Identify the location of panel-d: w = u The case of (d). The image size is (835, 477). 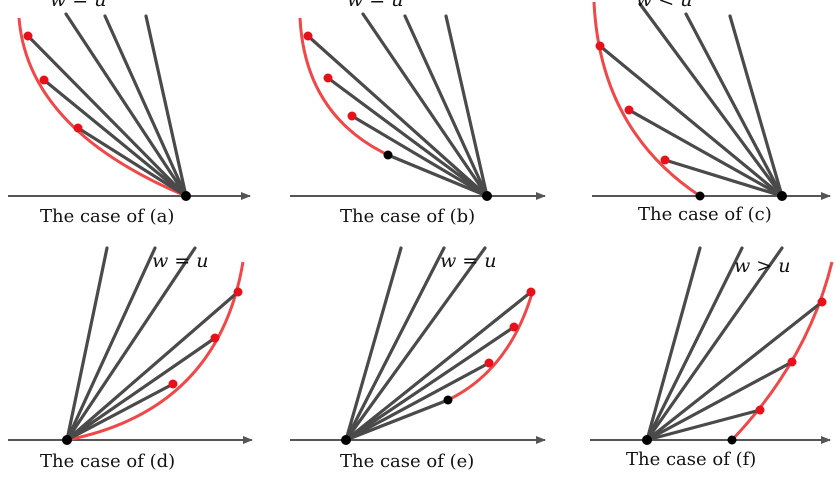
(130, 359).